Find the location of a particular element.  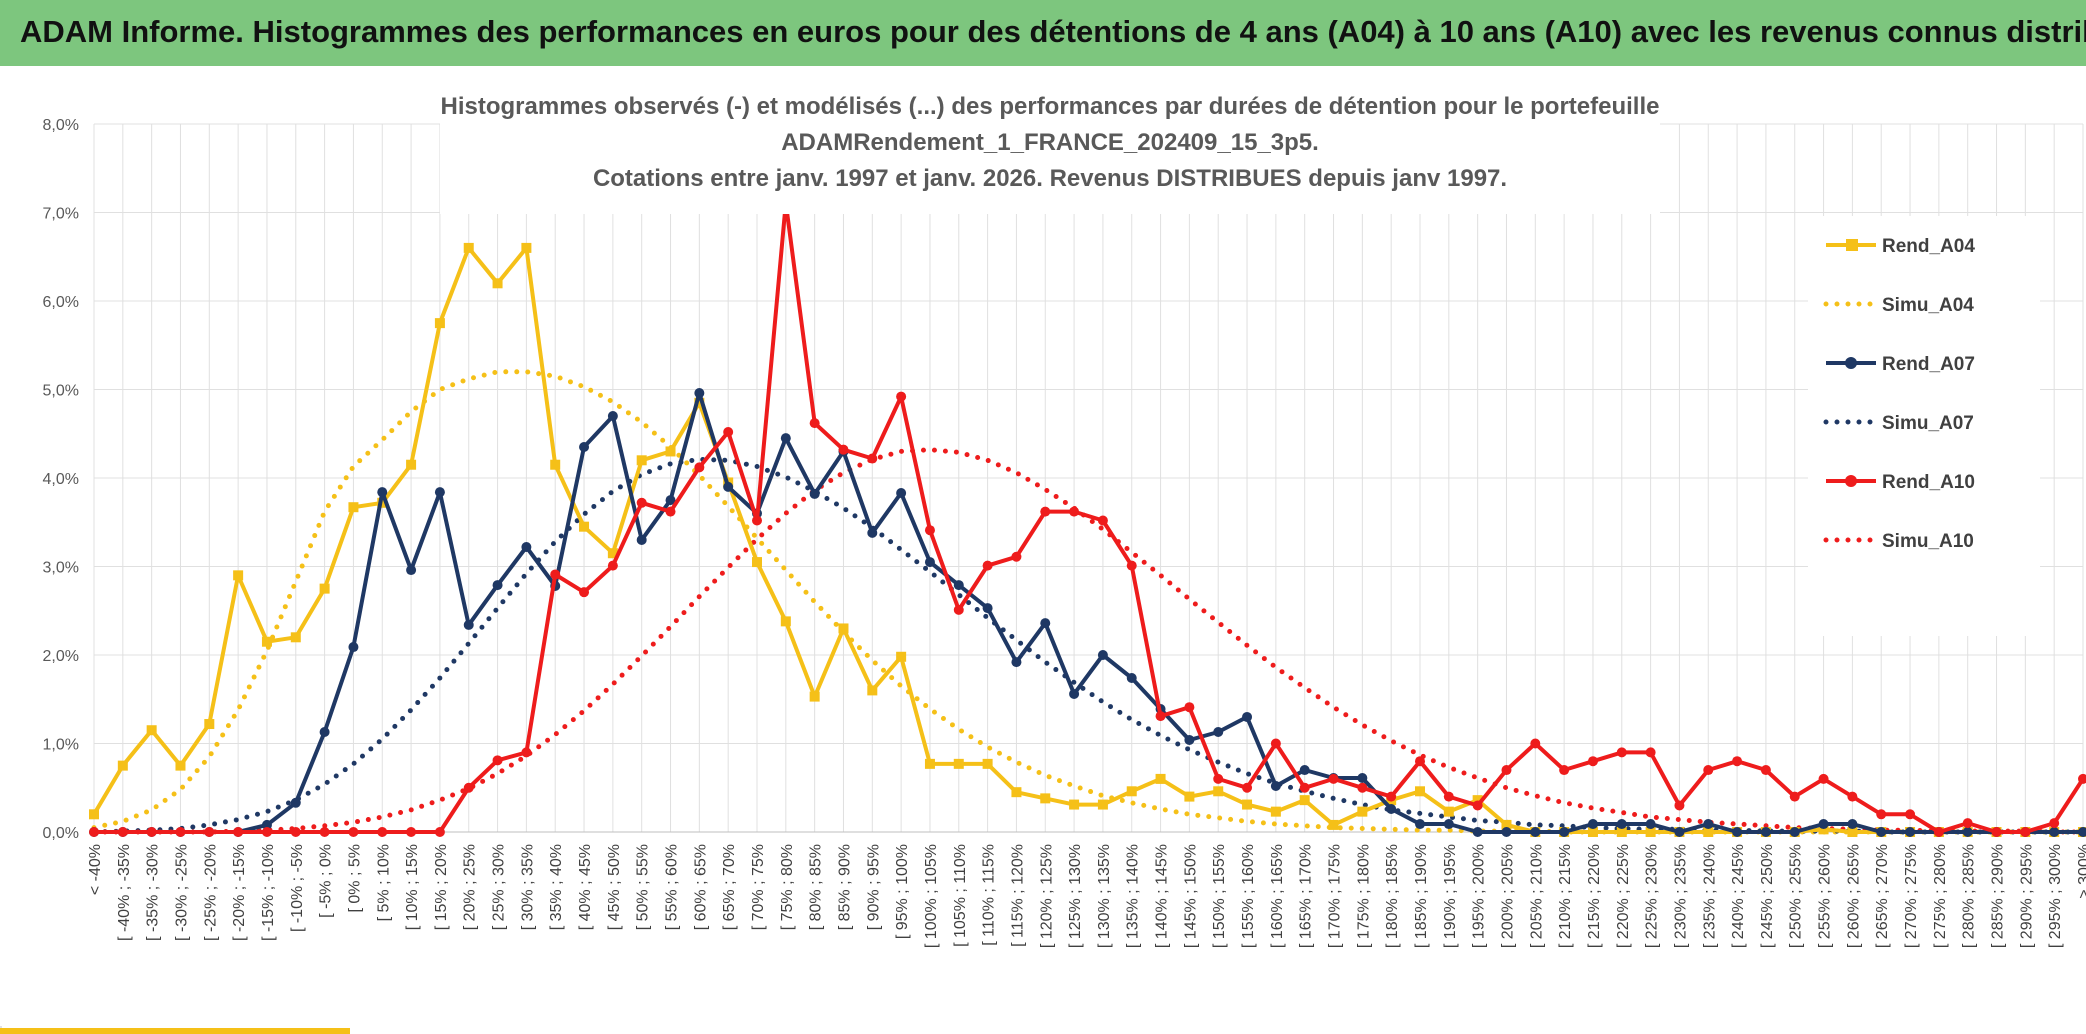

x-tick-label: [ 75% ; 80% is located at coordinates (787, 887).